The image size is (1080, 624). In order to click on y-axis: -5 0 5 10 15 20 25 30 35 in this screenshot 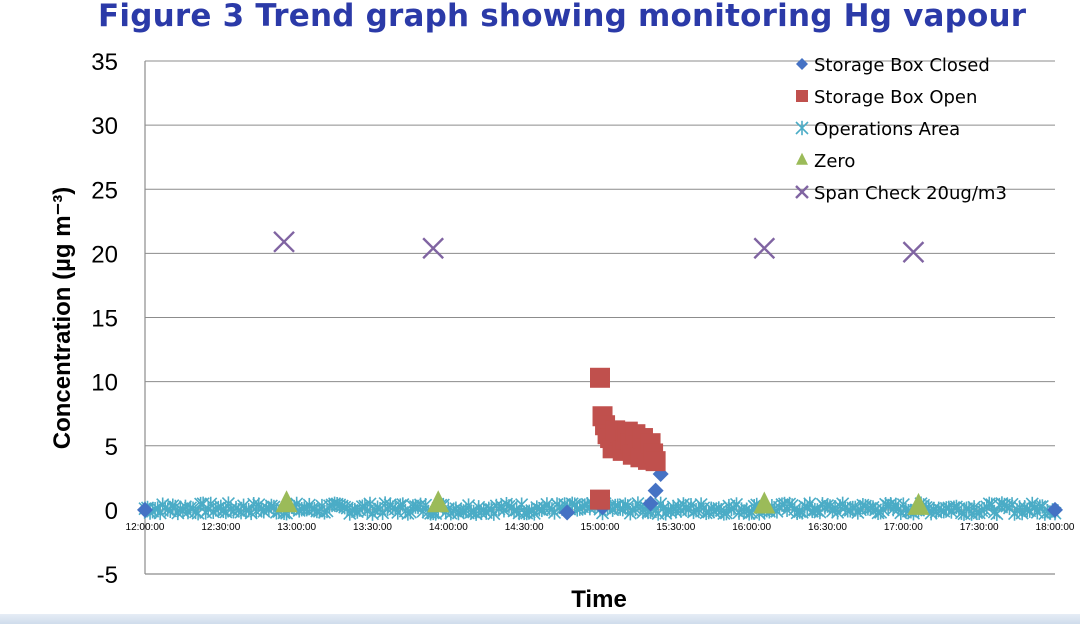, I will do `click(118, 319)`.